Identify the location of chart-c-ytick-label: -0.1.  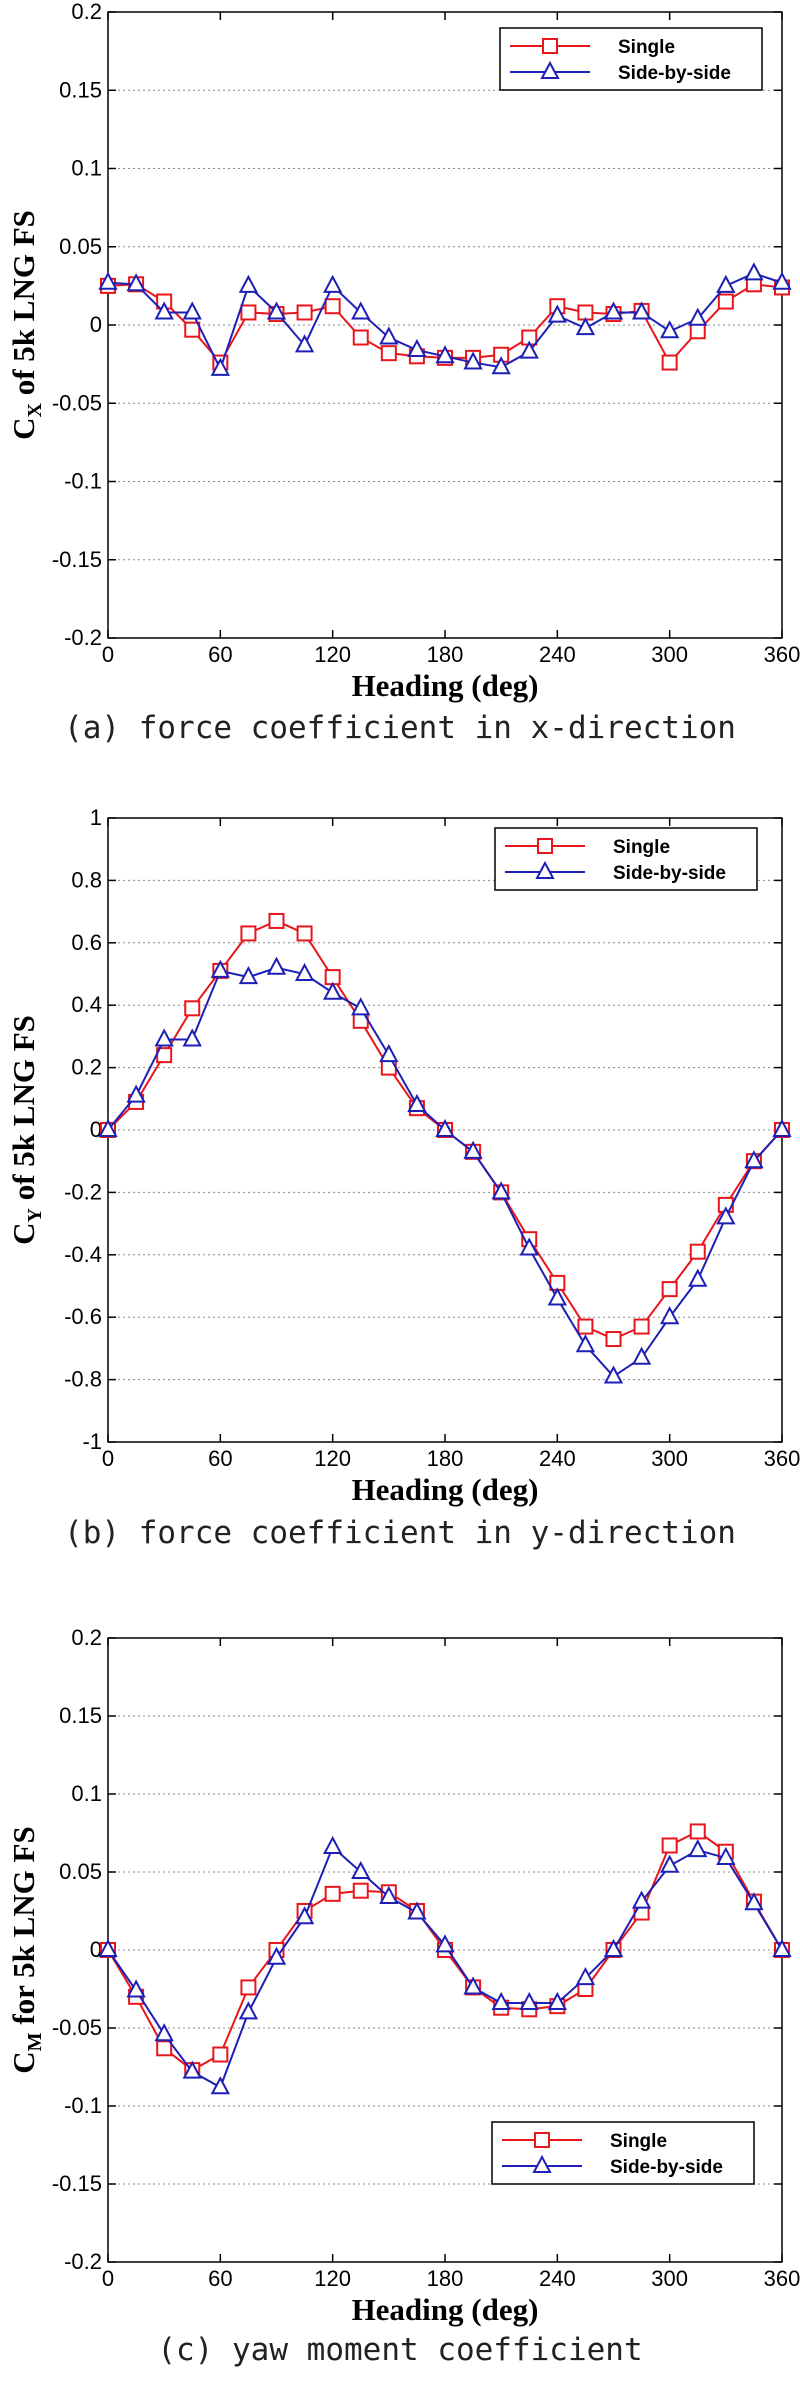
(83, 2105).